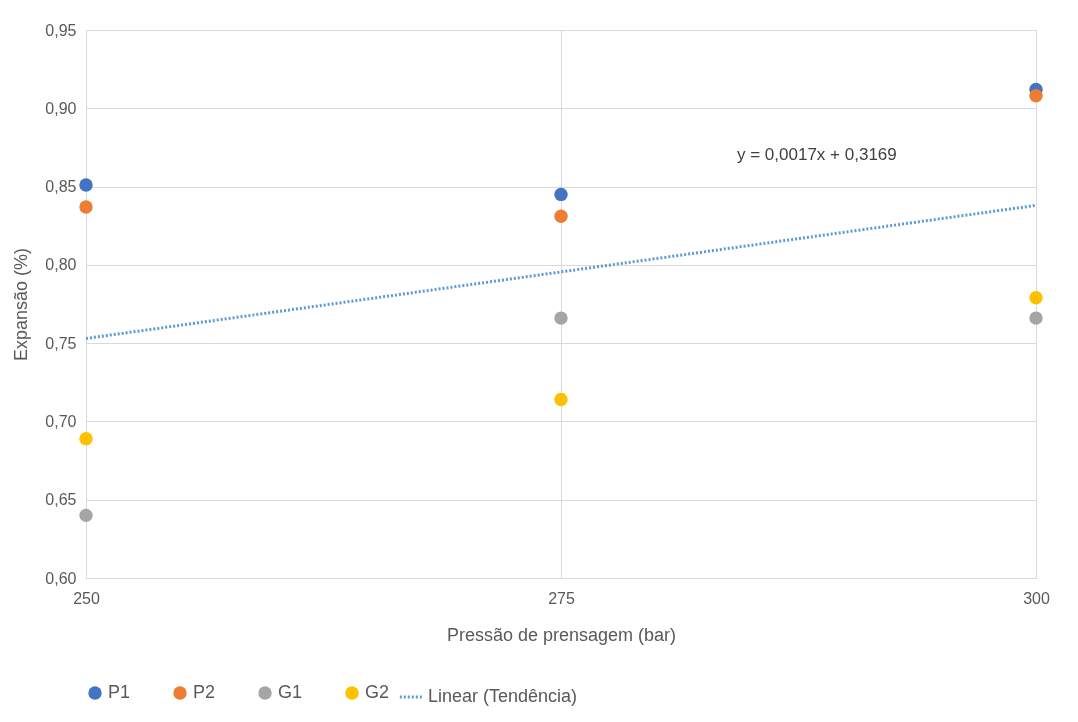 Image resolution: width=1078 pixels, height=722 pixels. I want to click on legend-label: P2, so click(204, 692).